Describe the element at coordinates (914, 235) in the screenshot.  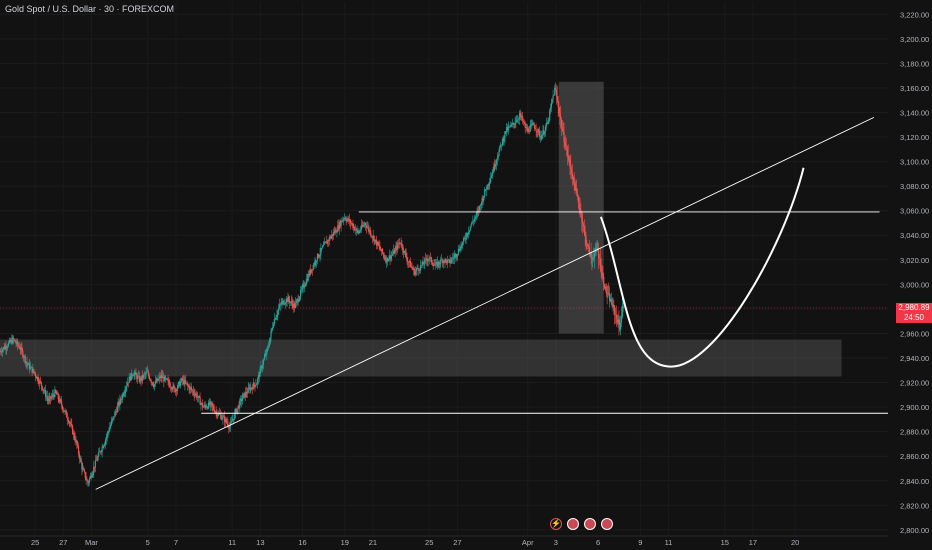
I see `price-tick-label: 3,040.00` at that location.